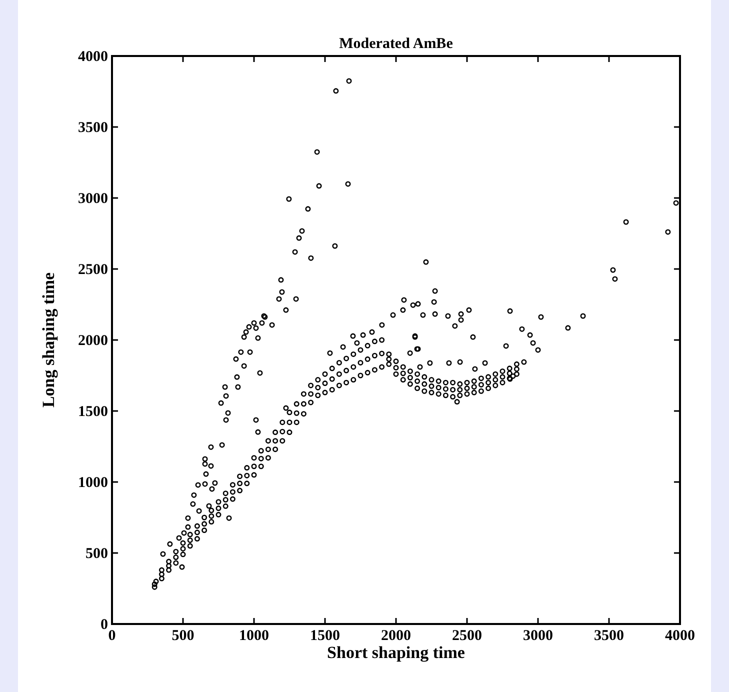 The height and width of the screenshot is (692, 729). Describe the element at coordinates (396, 652) in the screenshot. I see `x-axis-title: Short shaping time` at that location.